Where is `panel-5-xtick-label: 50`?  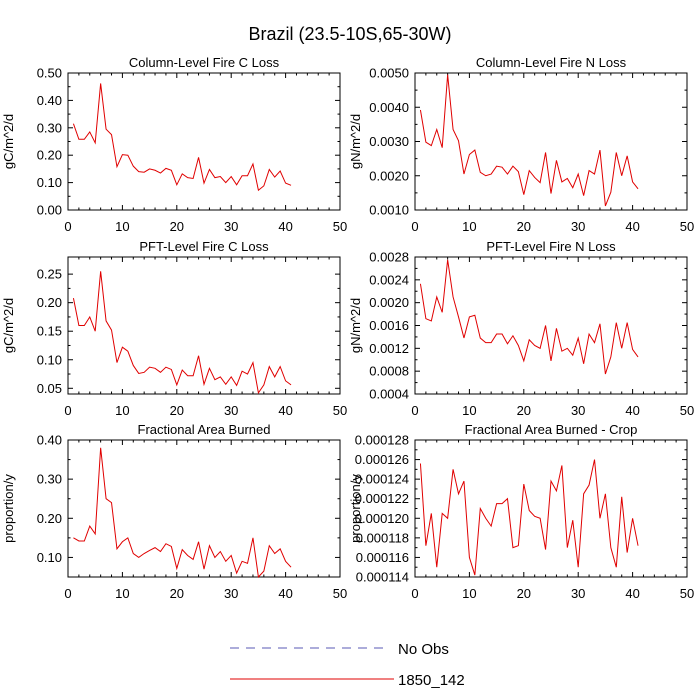
panel-5-xtick-label: 50 is located at coordinates (340, 593).